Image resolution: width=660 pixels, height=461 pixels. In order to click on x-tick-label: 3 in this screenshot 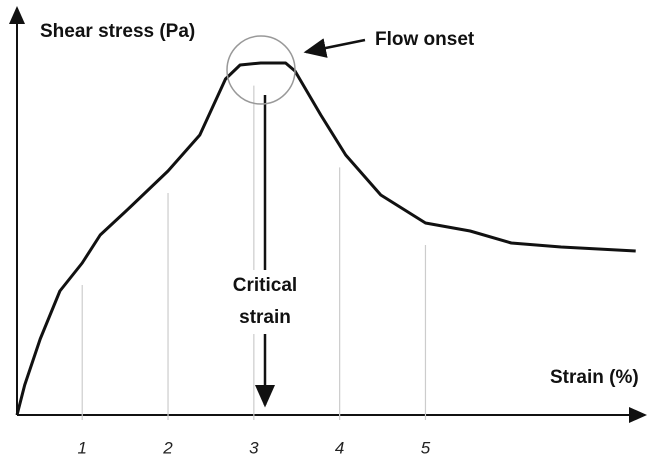, I will do `click(254, 447)`.